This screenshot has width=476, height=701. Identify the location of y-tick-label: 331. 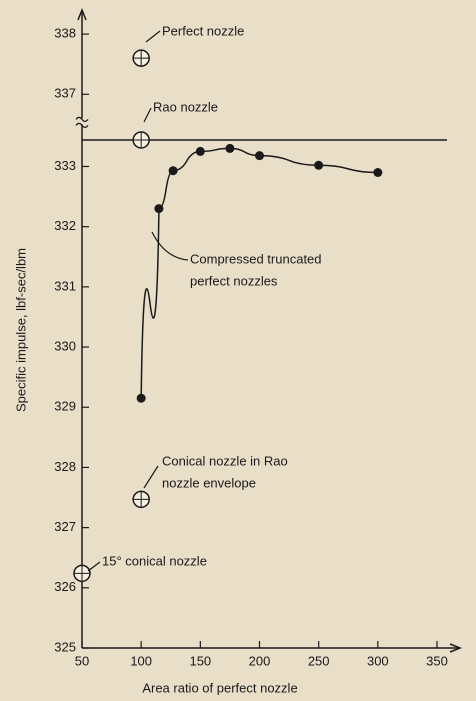
(65, 285).